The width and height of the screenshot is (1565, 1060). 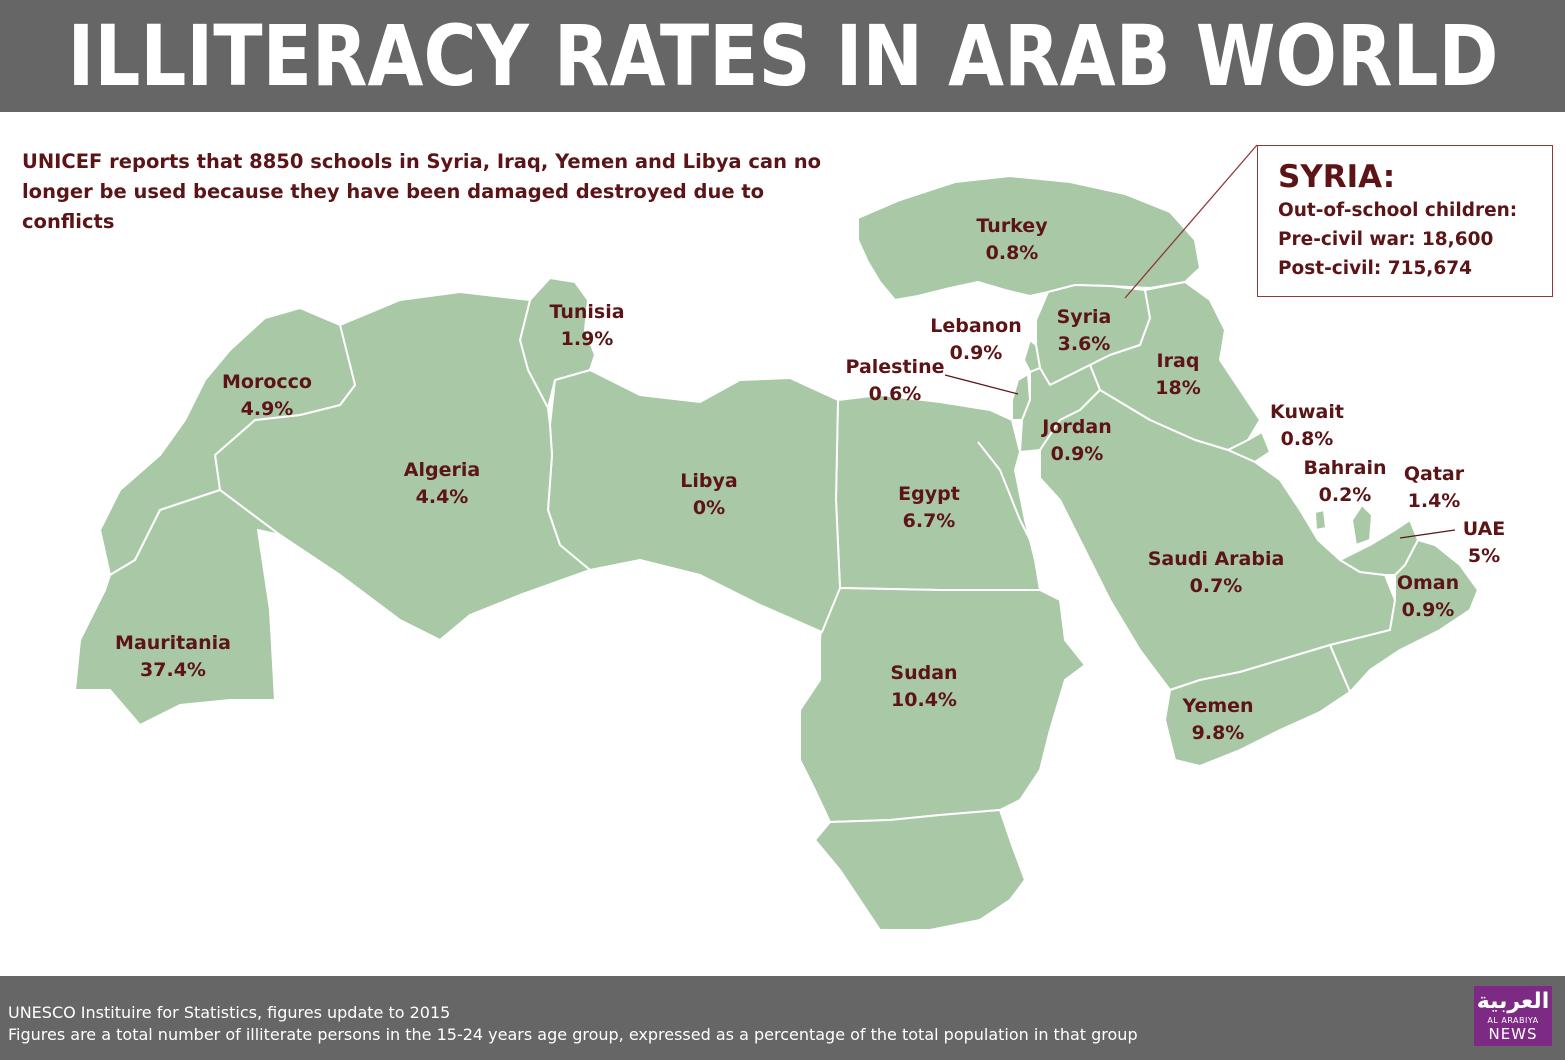 I want to click on label-palestine: Palestine 0.6%, so click(x=895, y=380).